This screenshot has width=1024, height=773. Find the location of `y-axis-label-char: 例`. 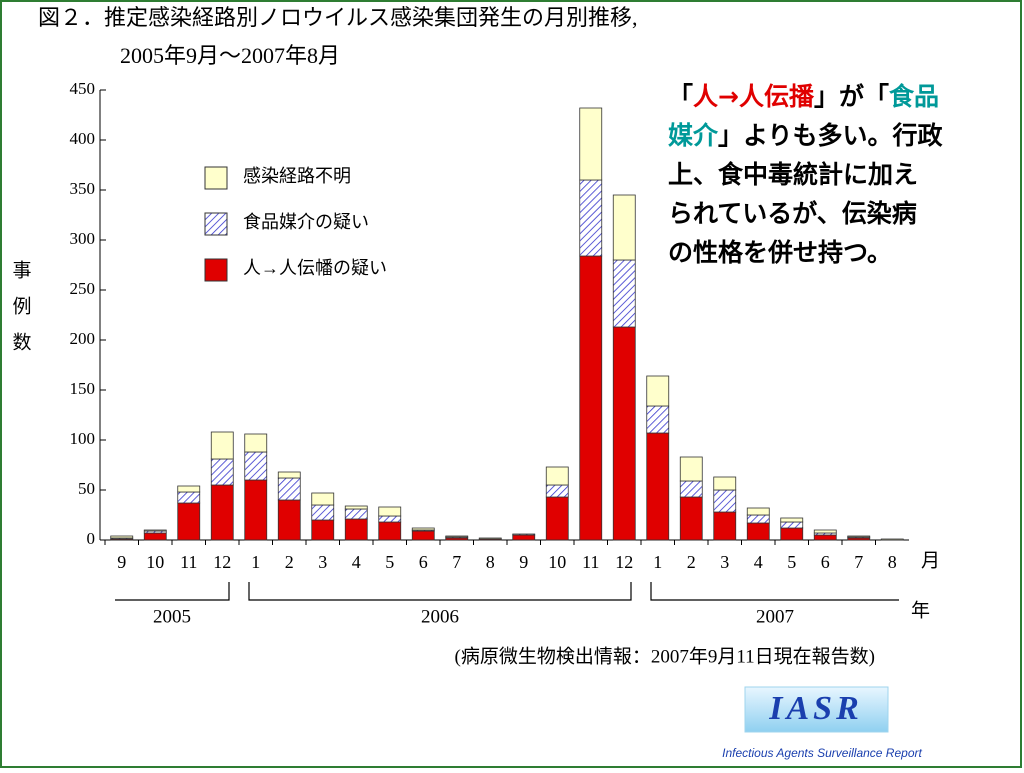

y-axis-label-char: 例 is located at coordinates (21, 306).